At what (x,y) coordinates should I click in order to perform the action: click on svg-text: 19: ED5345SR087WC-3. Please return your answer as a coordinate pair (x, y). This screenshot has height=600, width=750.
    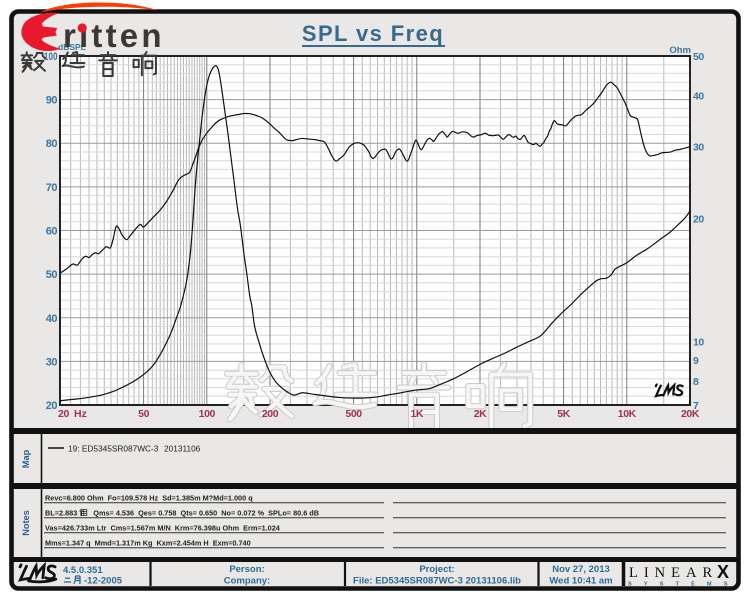
    Looking at the image, I should click on (113, 449).